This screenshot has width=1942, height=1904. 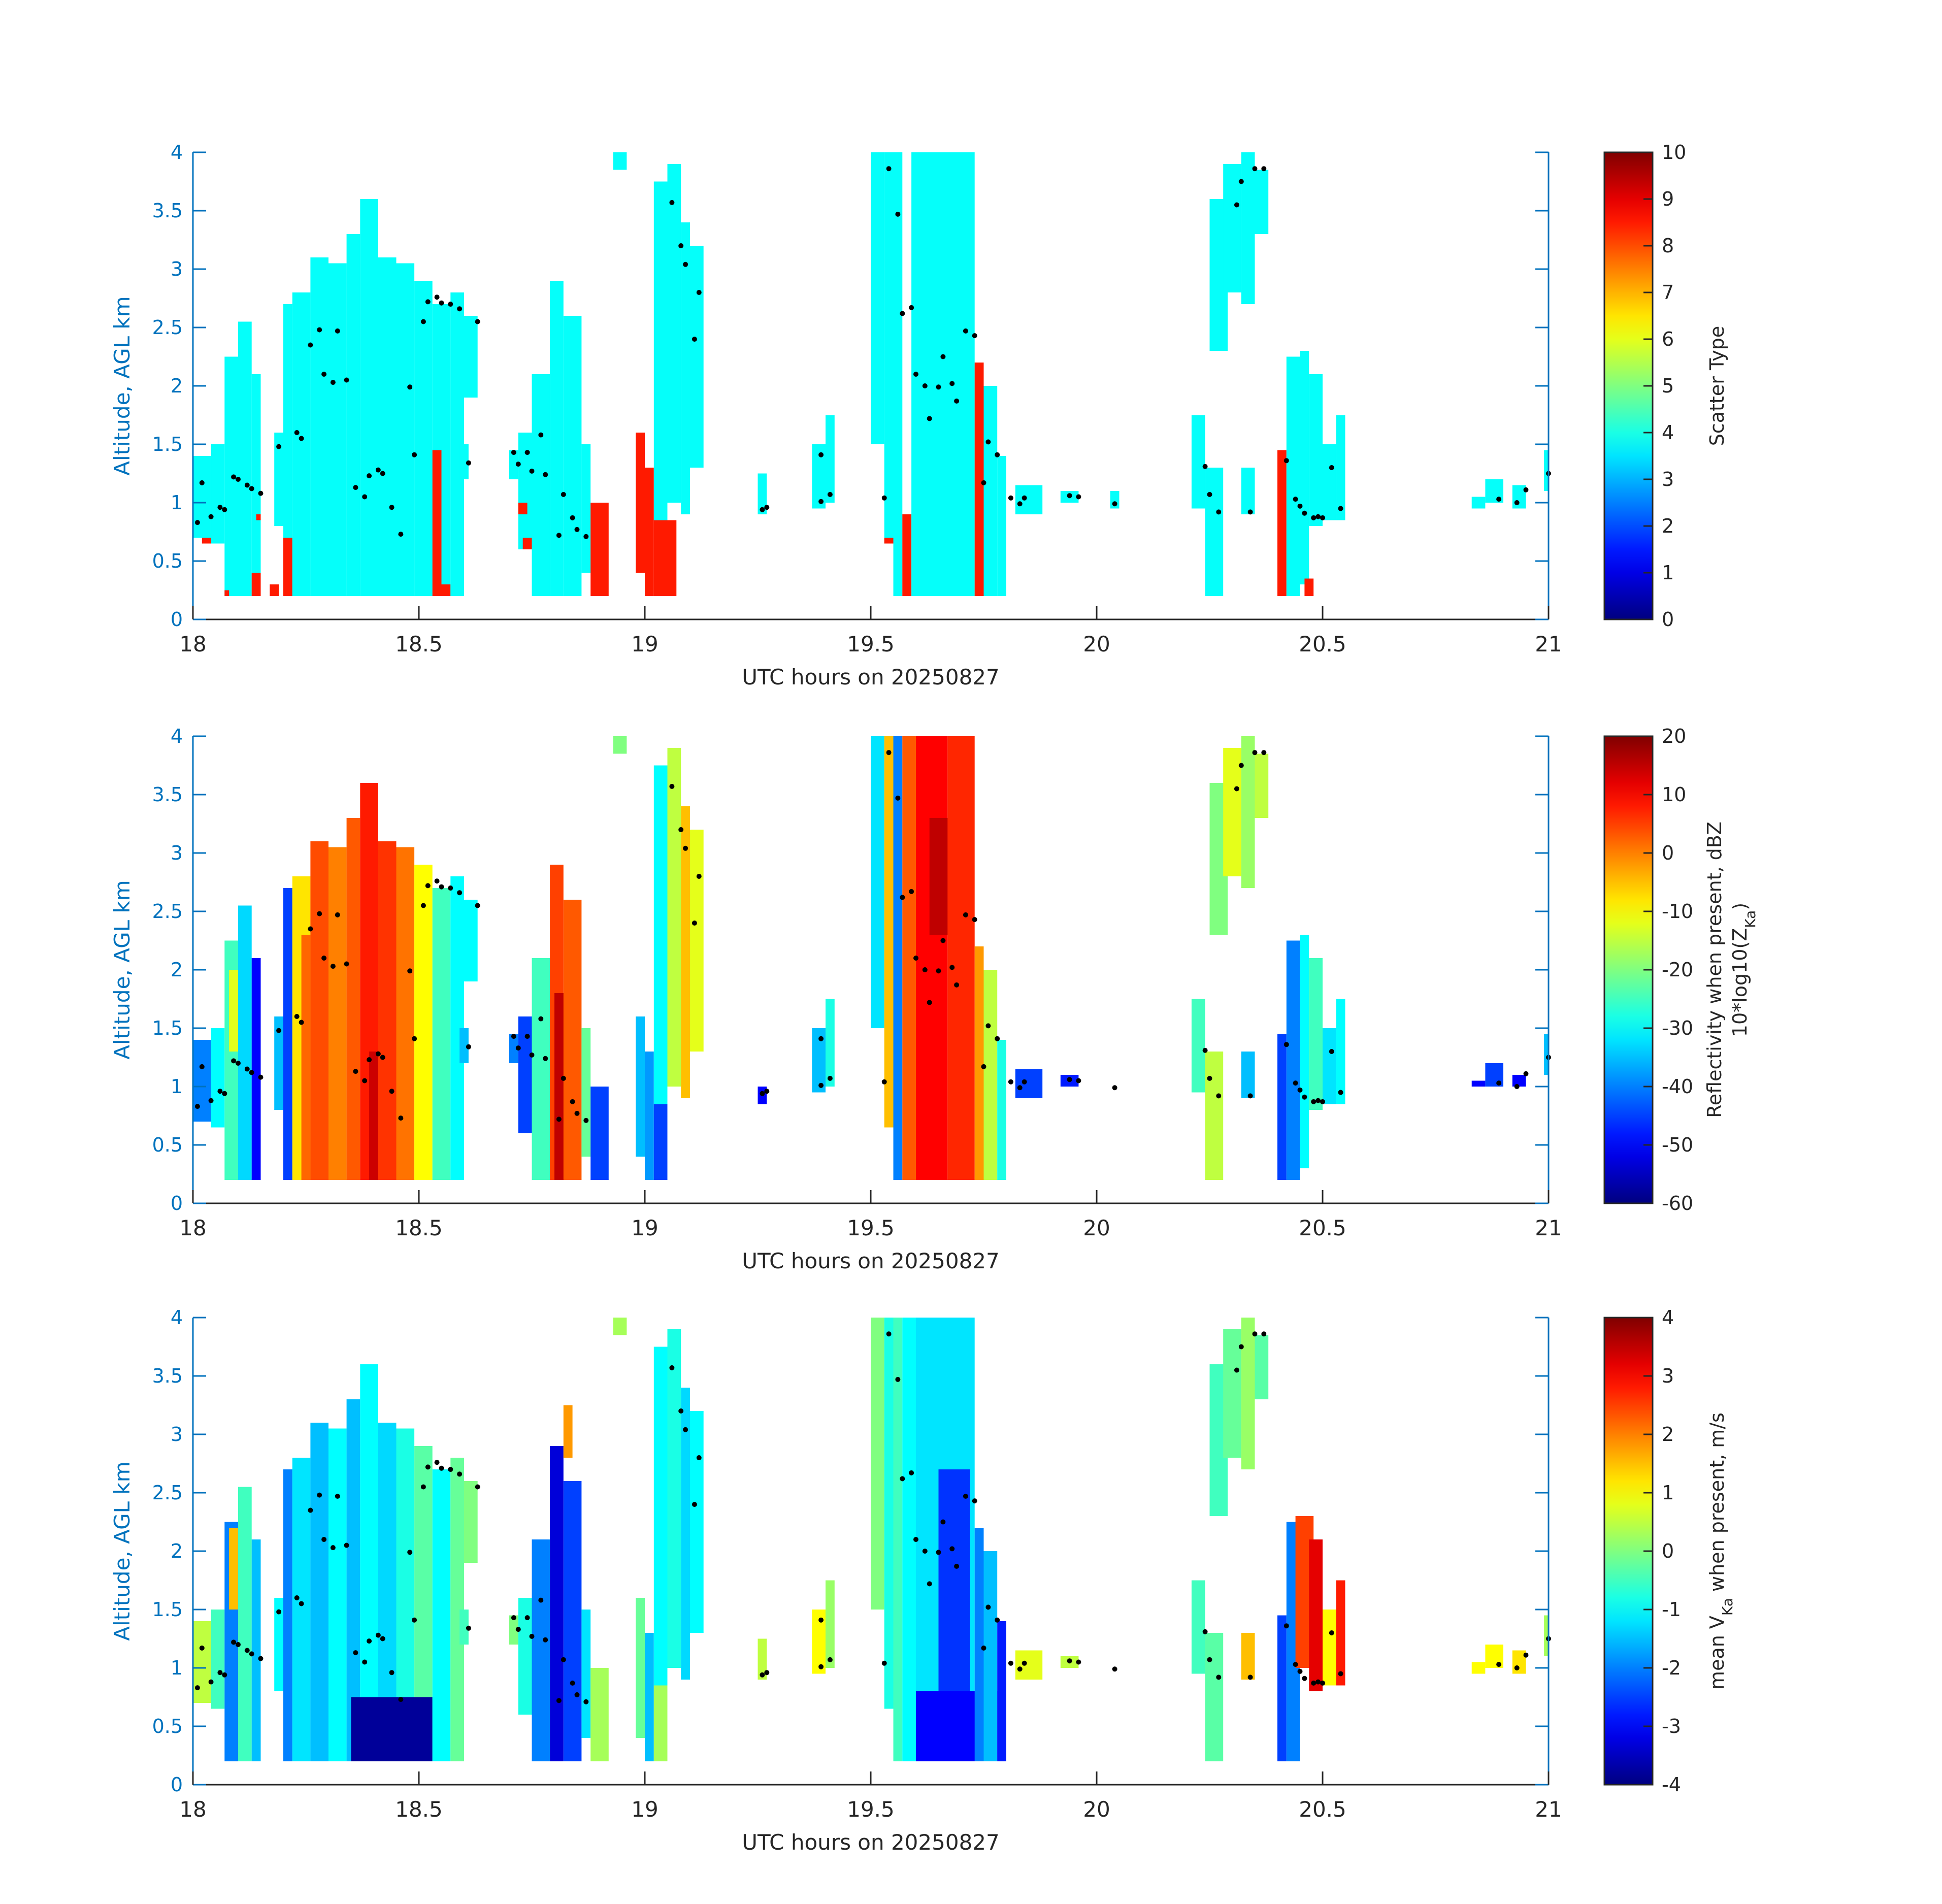 What do you see at coordinates (1668, 433) in the screenshot?
I see `colorbar-tick-label: 4` at bounding box center [1668, 433].